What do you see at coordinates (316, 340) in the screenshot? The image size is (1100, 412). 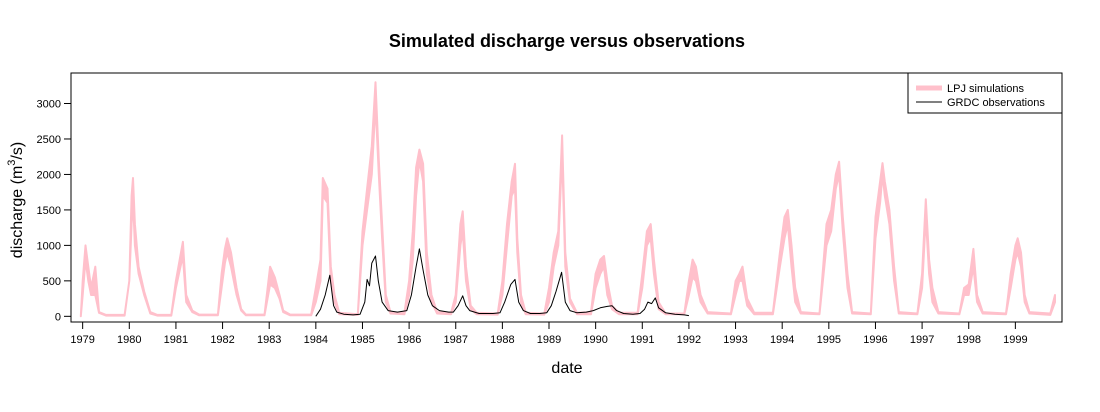 I see `x-tick-label: 1984` at bounding box center [316, 340].